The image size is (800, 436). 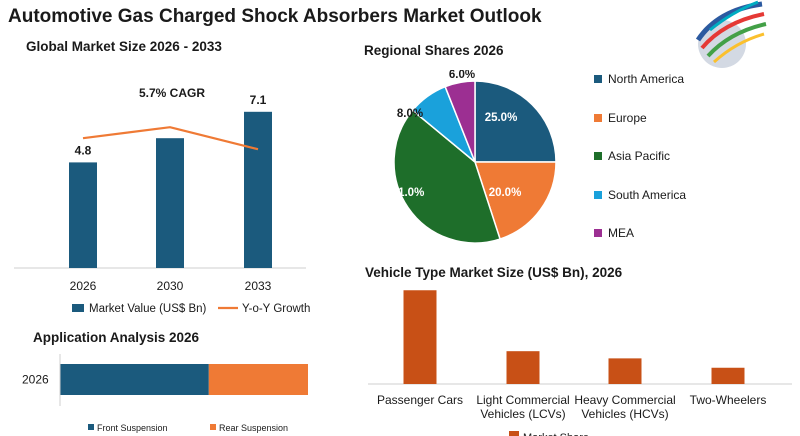 I want to click on x-tick-label: Light Commercial, so click(x=522, y=400).